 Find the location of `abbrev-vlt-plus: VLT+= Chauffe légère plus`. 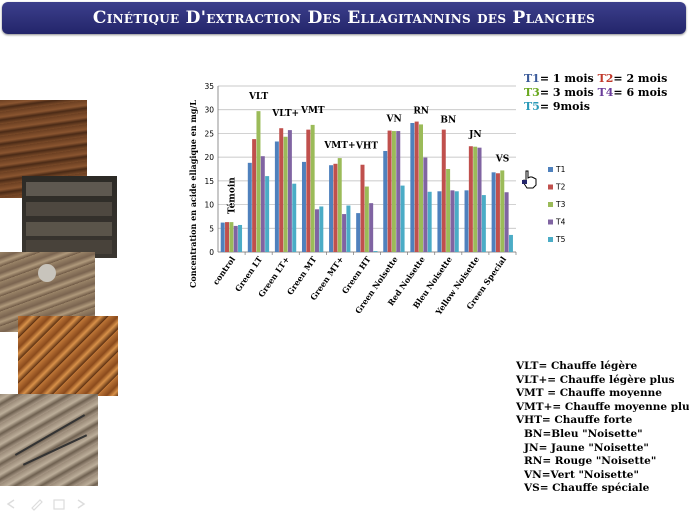

abbrev-vlt-plus: VLT+= Chauffe légère plus is located at coordinates (595, 379).